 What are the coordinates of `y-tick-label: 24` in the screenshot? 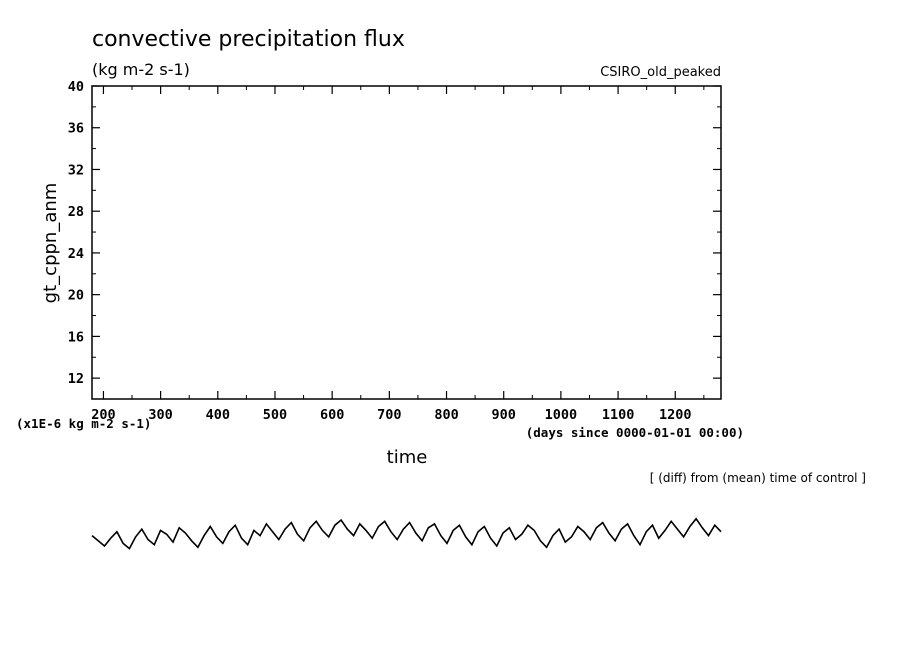 It's located at (76, 254).